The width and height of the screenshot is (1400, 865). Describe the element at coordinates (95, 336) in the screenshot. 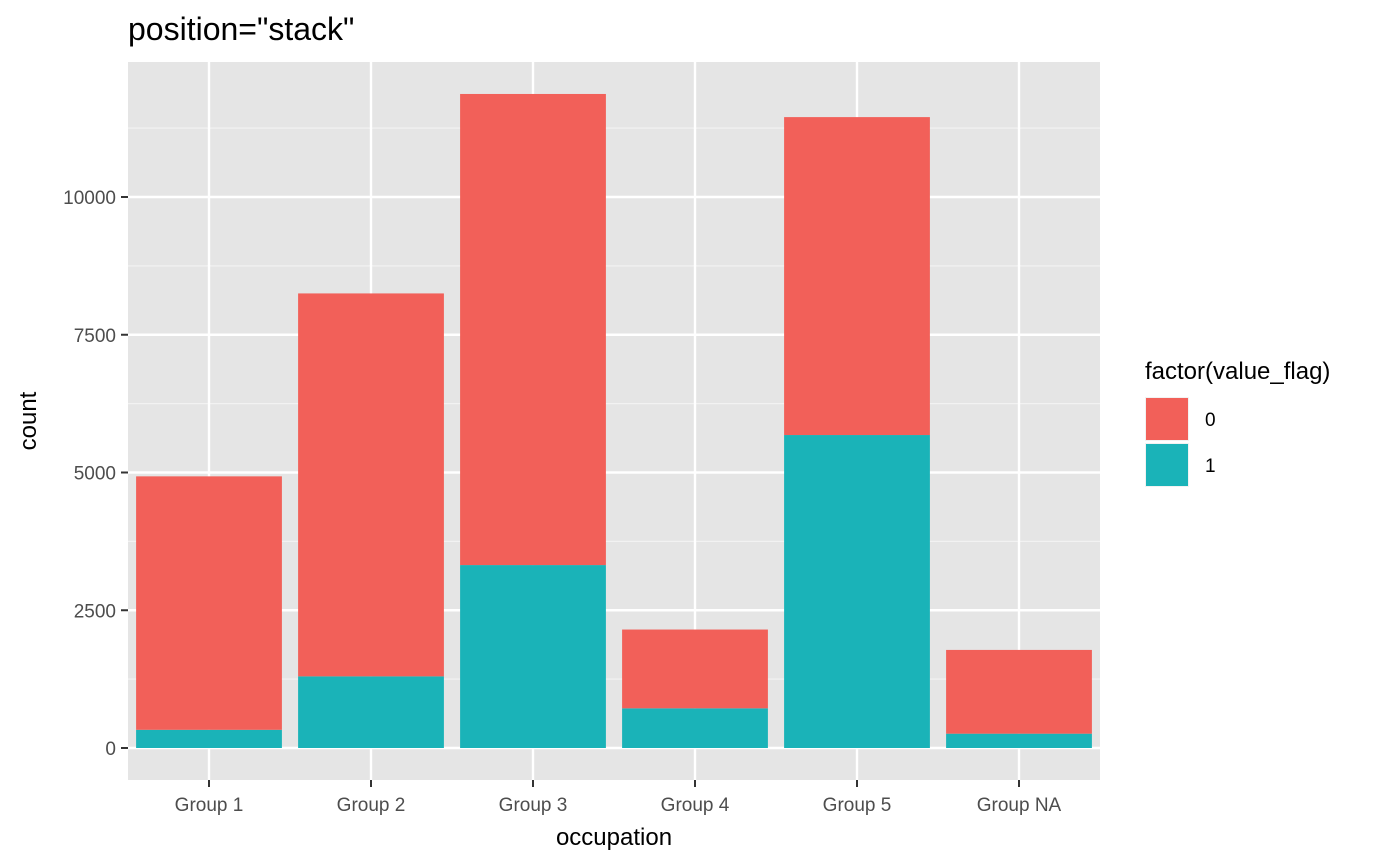

I see `y-tick-label: 7500` at that location.